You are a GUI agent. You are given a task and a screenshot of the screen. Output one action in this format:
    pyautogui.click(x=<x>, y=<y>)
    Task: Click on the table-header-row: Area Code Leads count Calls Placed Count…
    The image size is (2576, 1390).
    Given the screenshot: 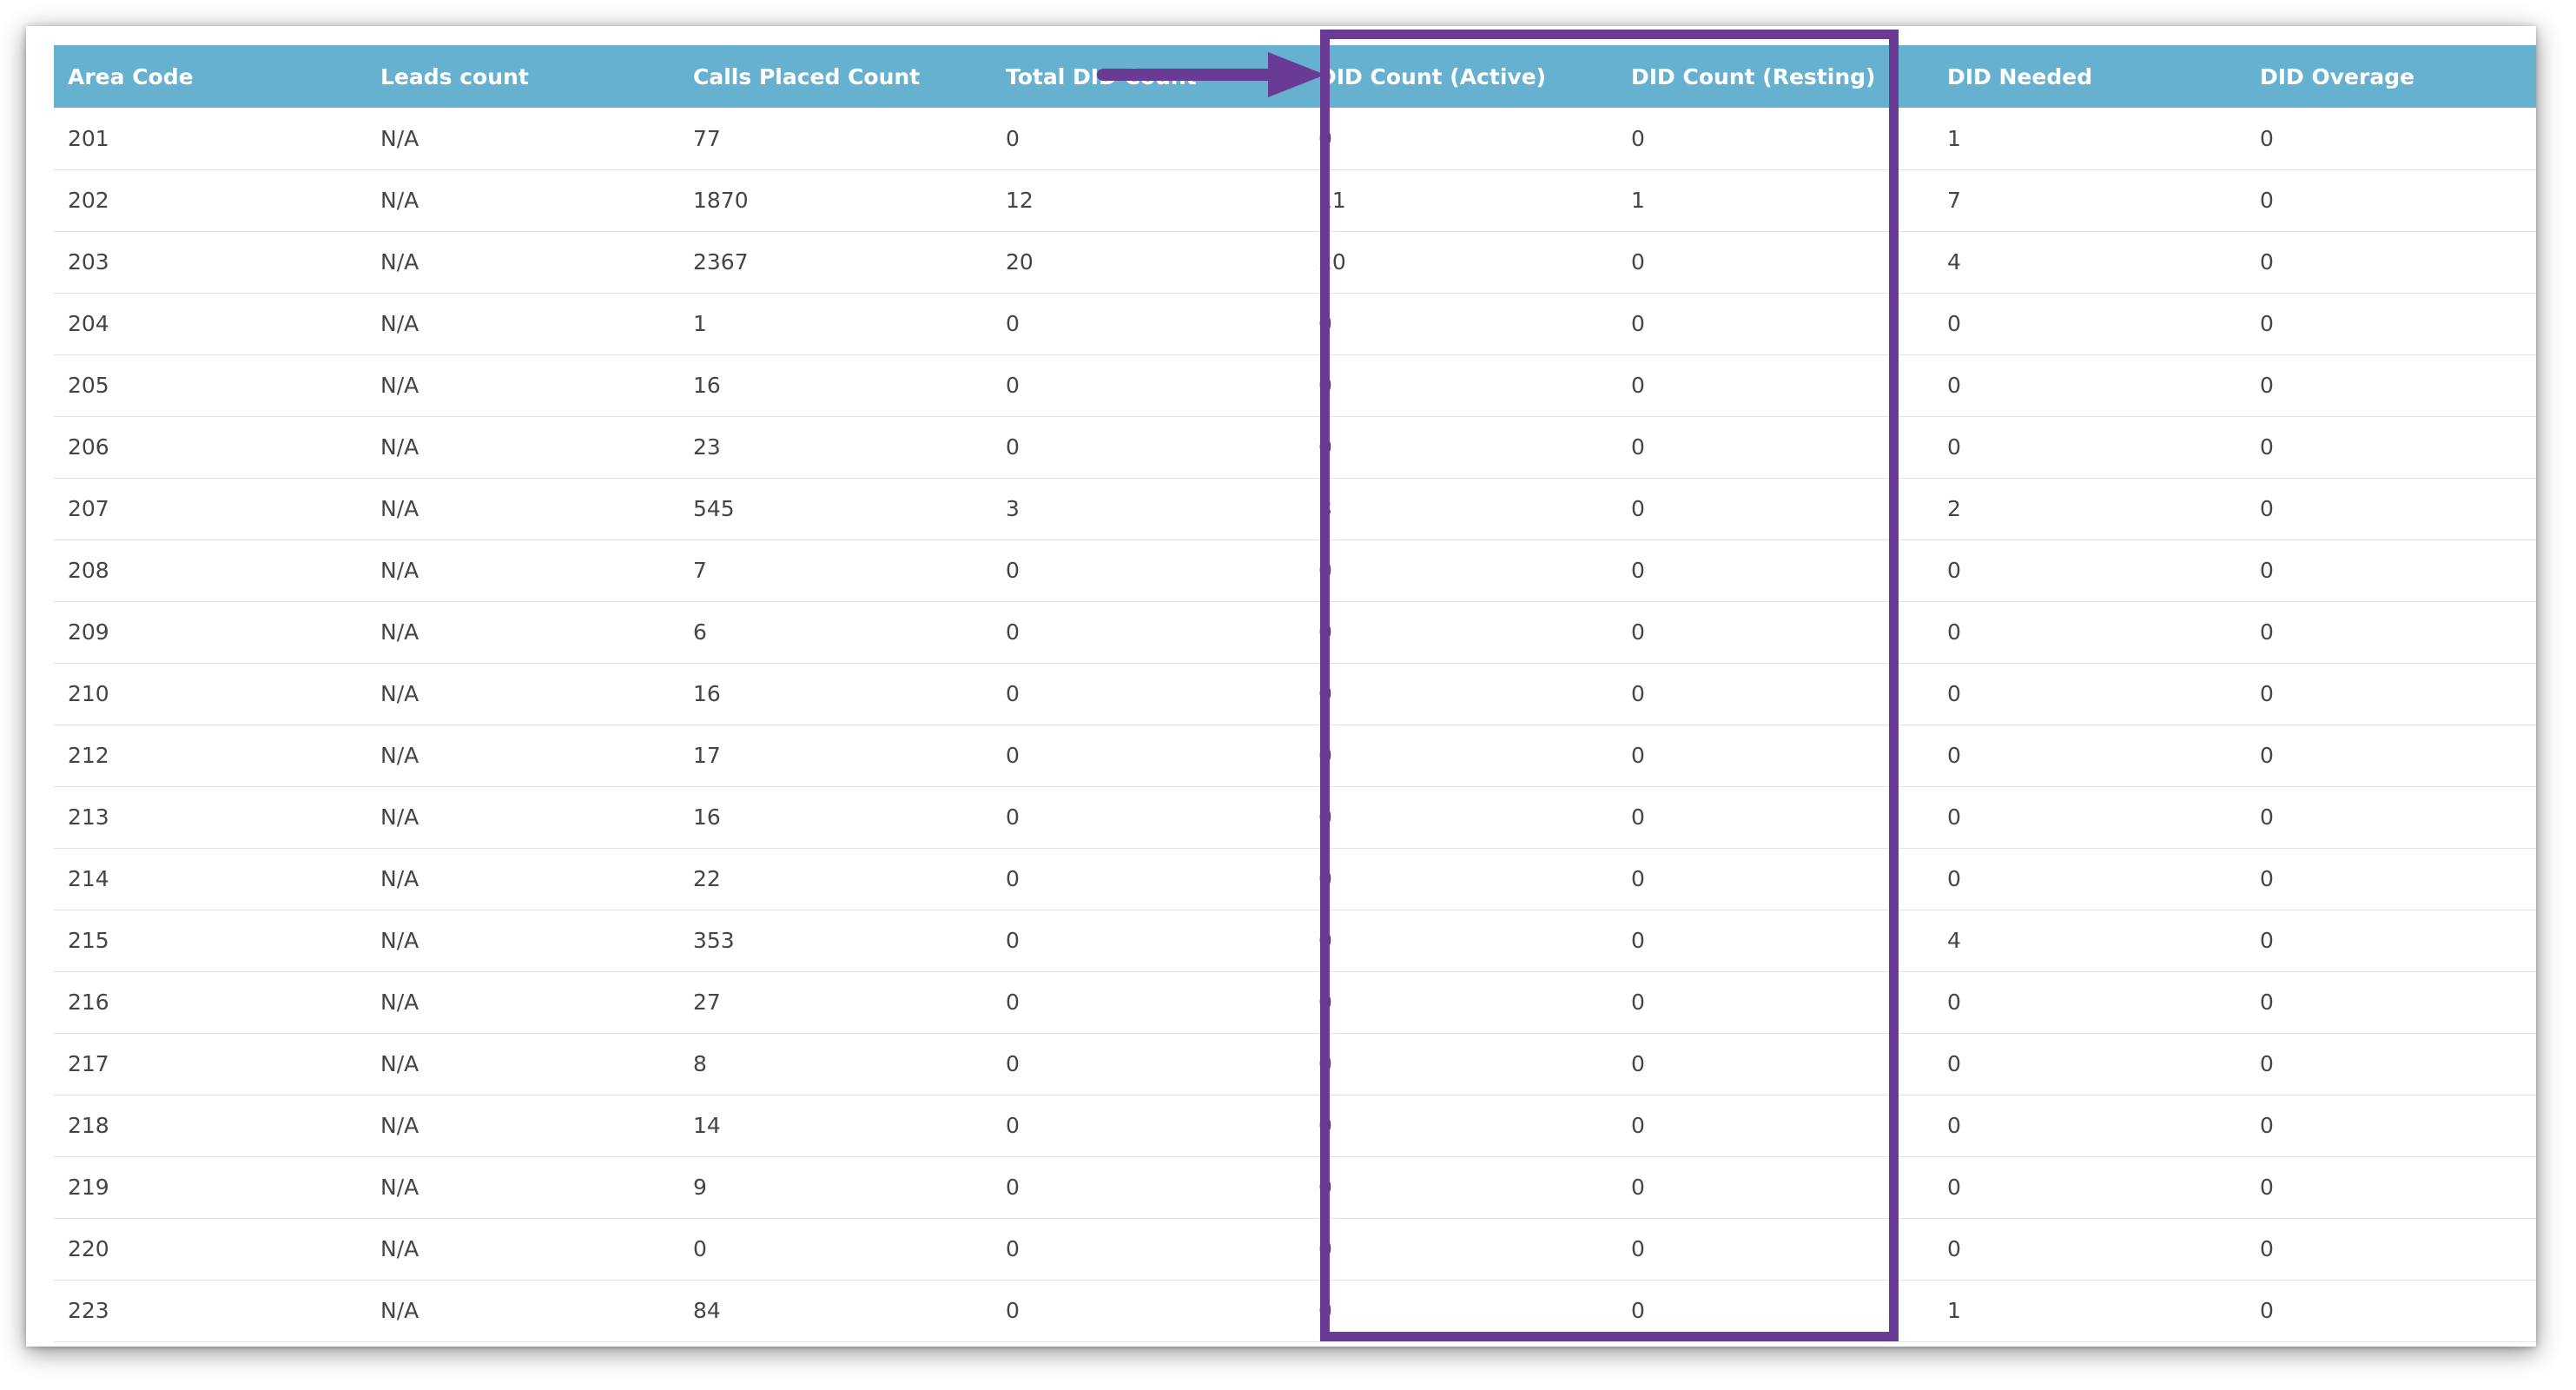 What is the action you would take?
    pyautogui.click(x=1295, y=76)
    